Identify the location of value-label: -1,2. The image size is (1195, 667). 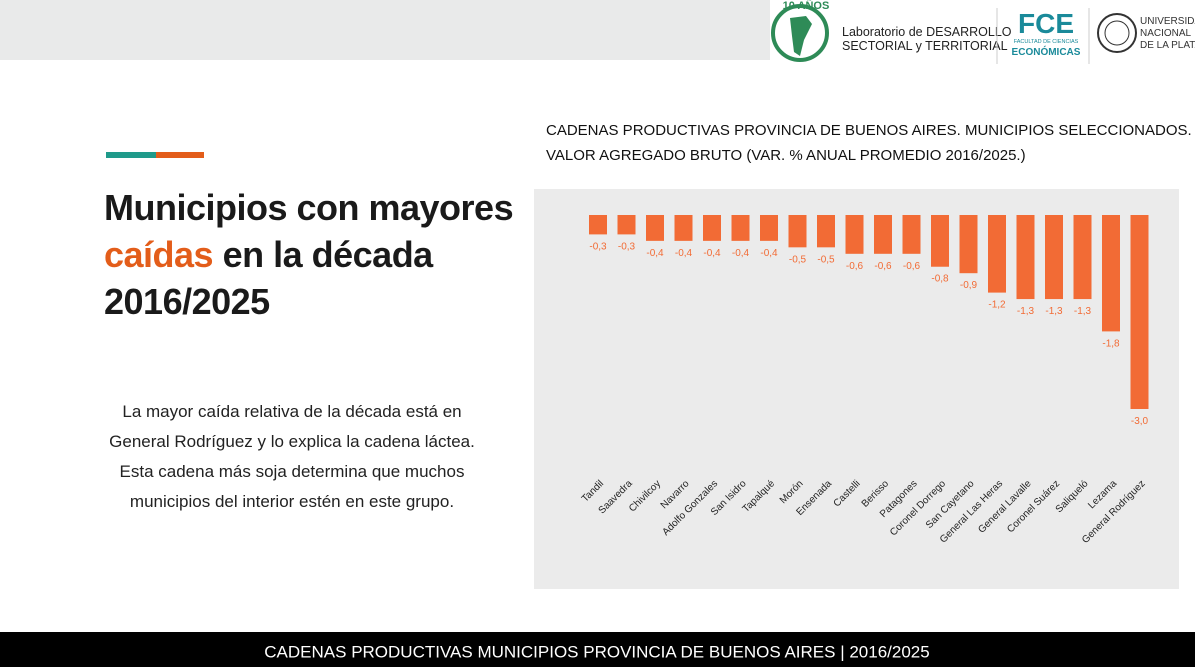
(997, 305).